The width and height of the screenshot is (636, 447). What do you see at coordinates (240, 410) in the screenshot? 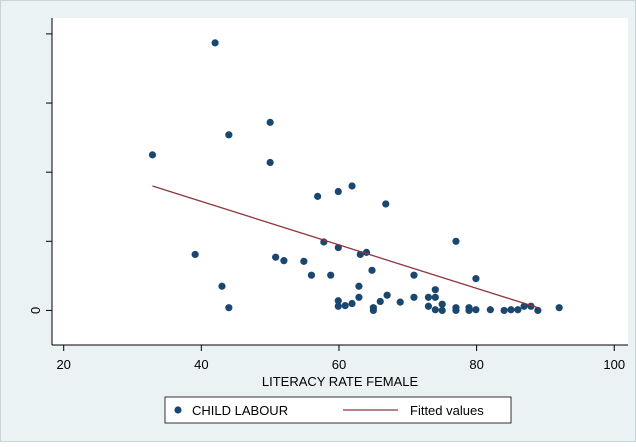
I see `legend-label: CHILD LABOUR` at bounding box center [240, 410].